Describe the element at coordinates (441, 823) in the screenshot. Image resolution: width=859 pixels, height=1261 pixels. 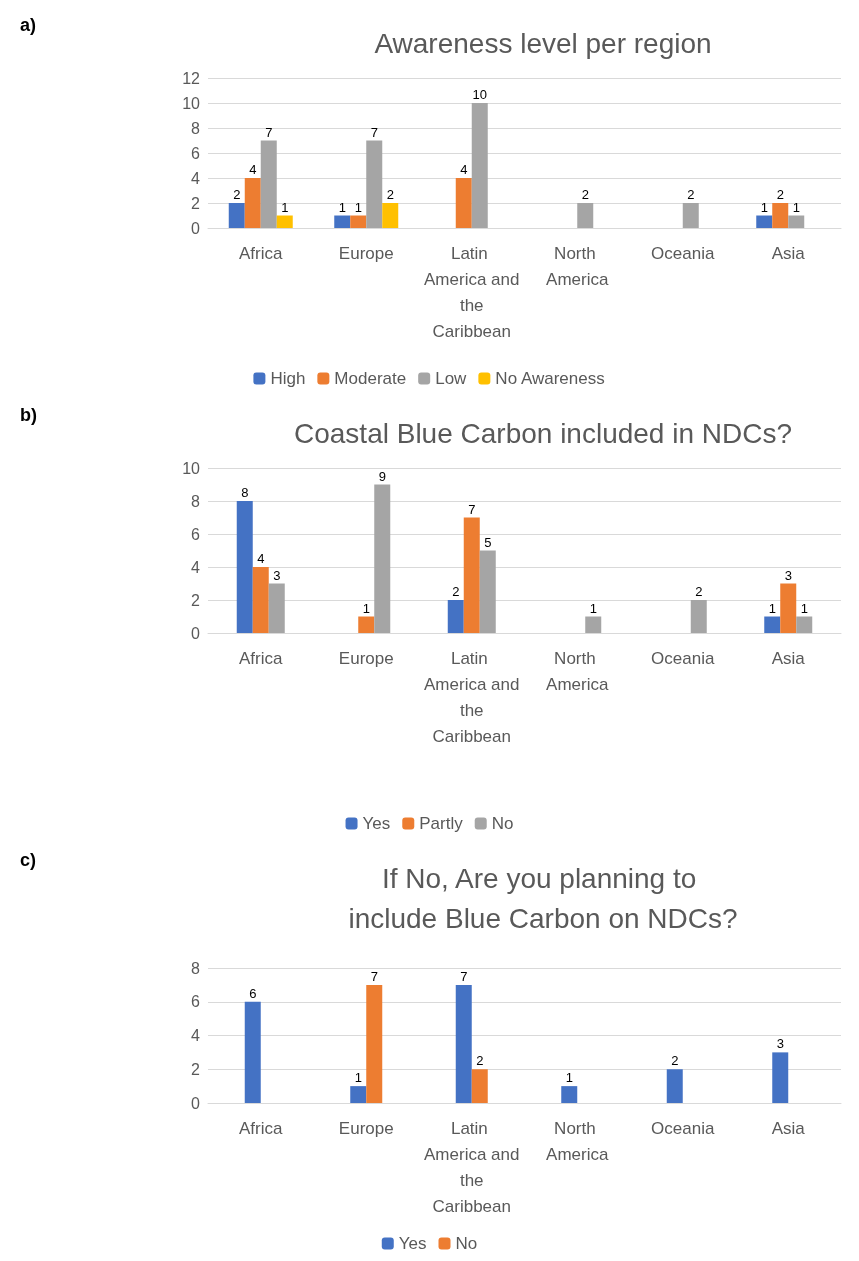
I see `legend-label: Partly` at that location.